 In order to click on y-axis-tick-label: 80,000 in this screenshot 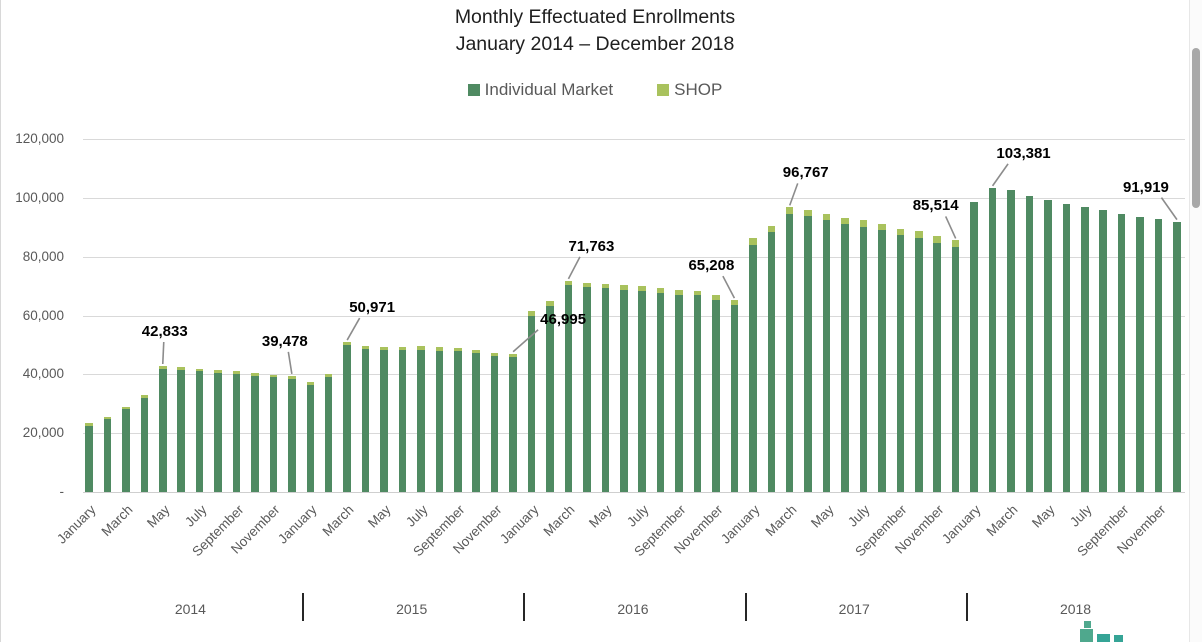, I will do `click(43, 256)`.